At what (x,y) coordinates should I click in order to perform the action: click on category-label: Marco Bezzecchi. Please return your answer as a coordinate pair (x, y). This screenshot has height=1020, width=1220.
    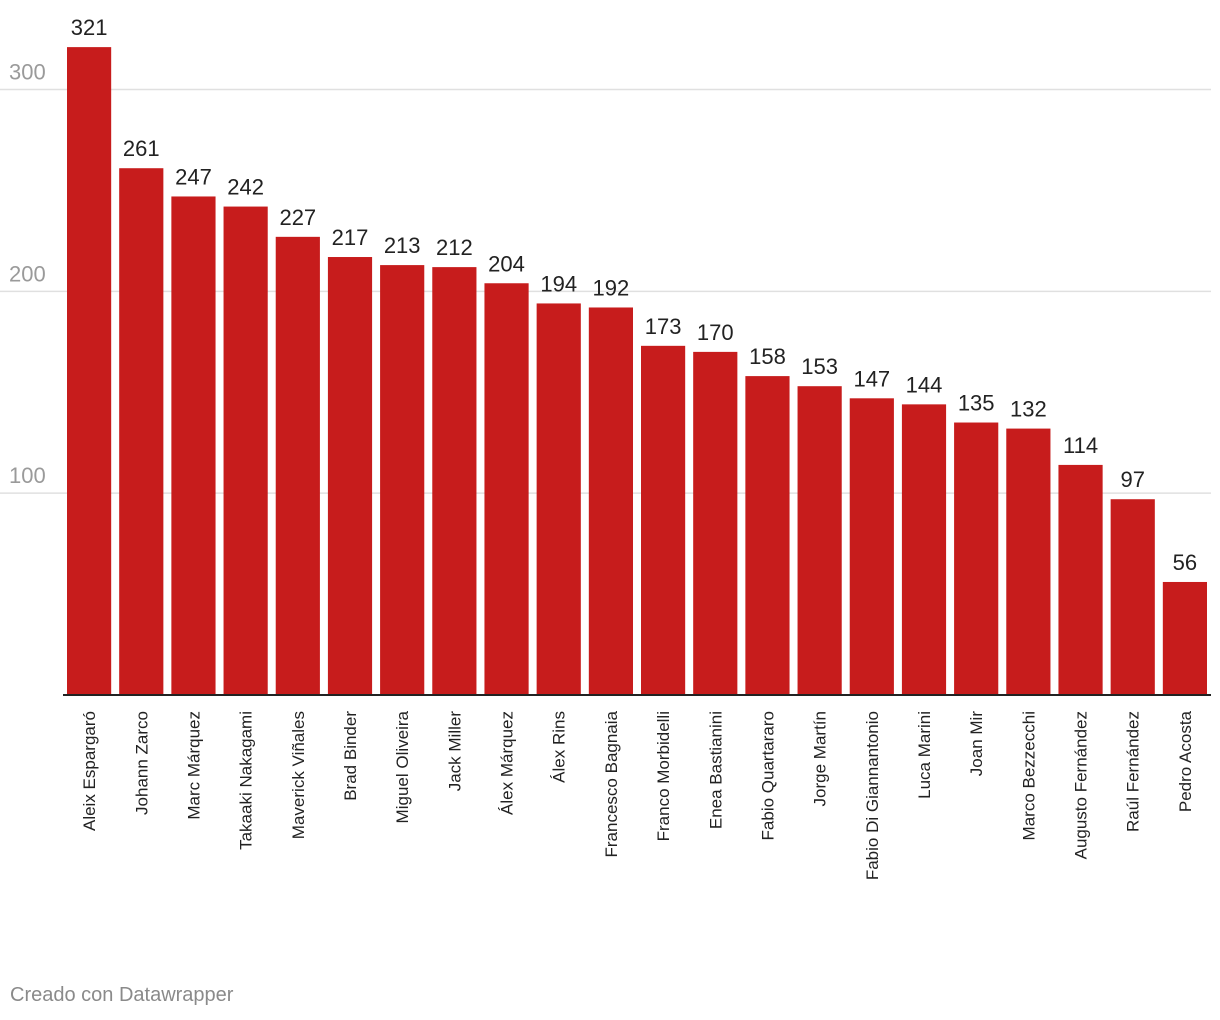
    Looking at the image, I should click on (1028, 775).